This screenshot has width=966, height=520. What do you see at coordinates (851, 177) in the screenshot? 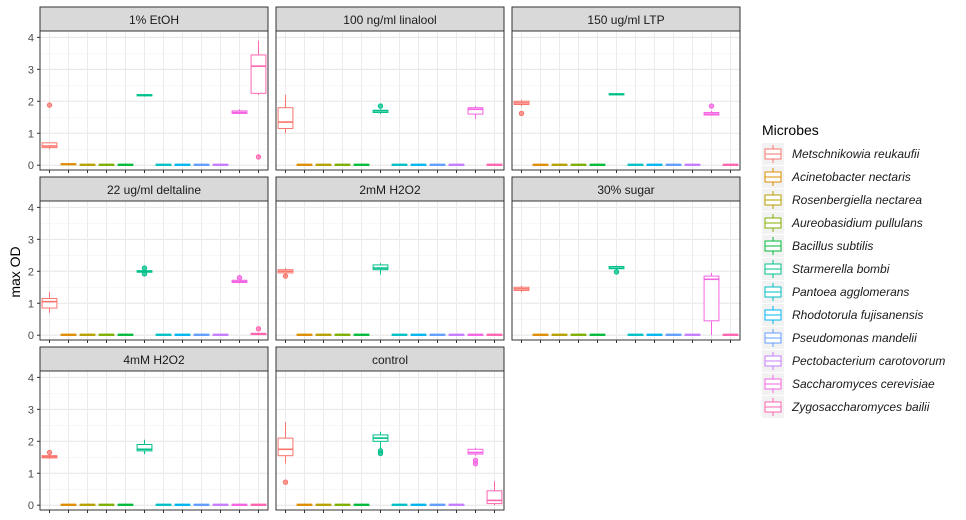
I see `legend-label: Acinetobacter nectaris` at bounding box center [851, 177].